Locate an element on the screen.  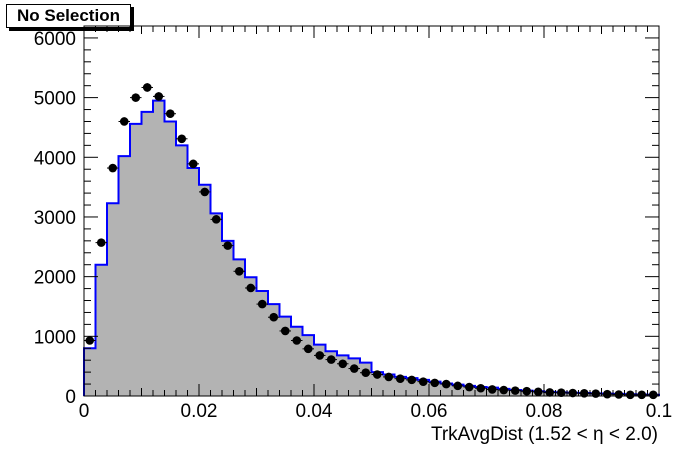
y-axis-tick-labels: 0 1000 2000 3000 4000 5000 6000 is located at coordinates (55, 218).